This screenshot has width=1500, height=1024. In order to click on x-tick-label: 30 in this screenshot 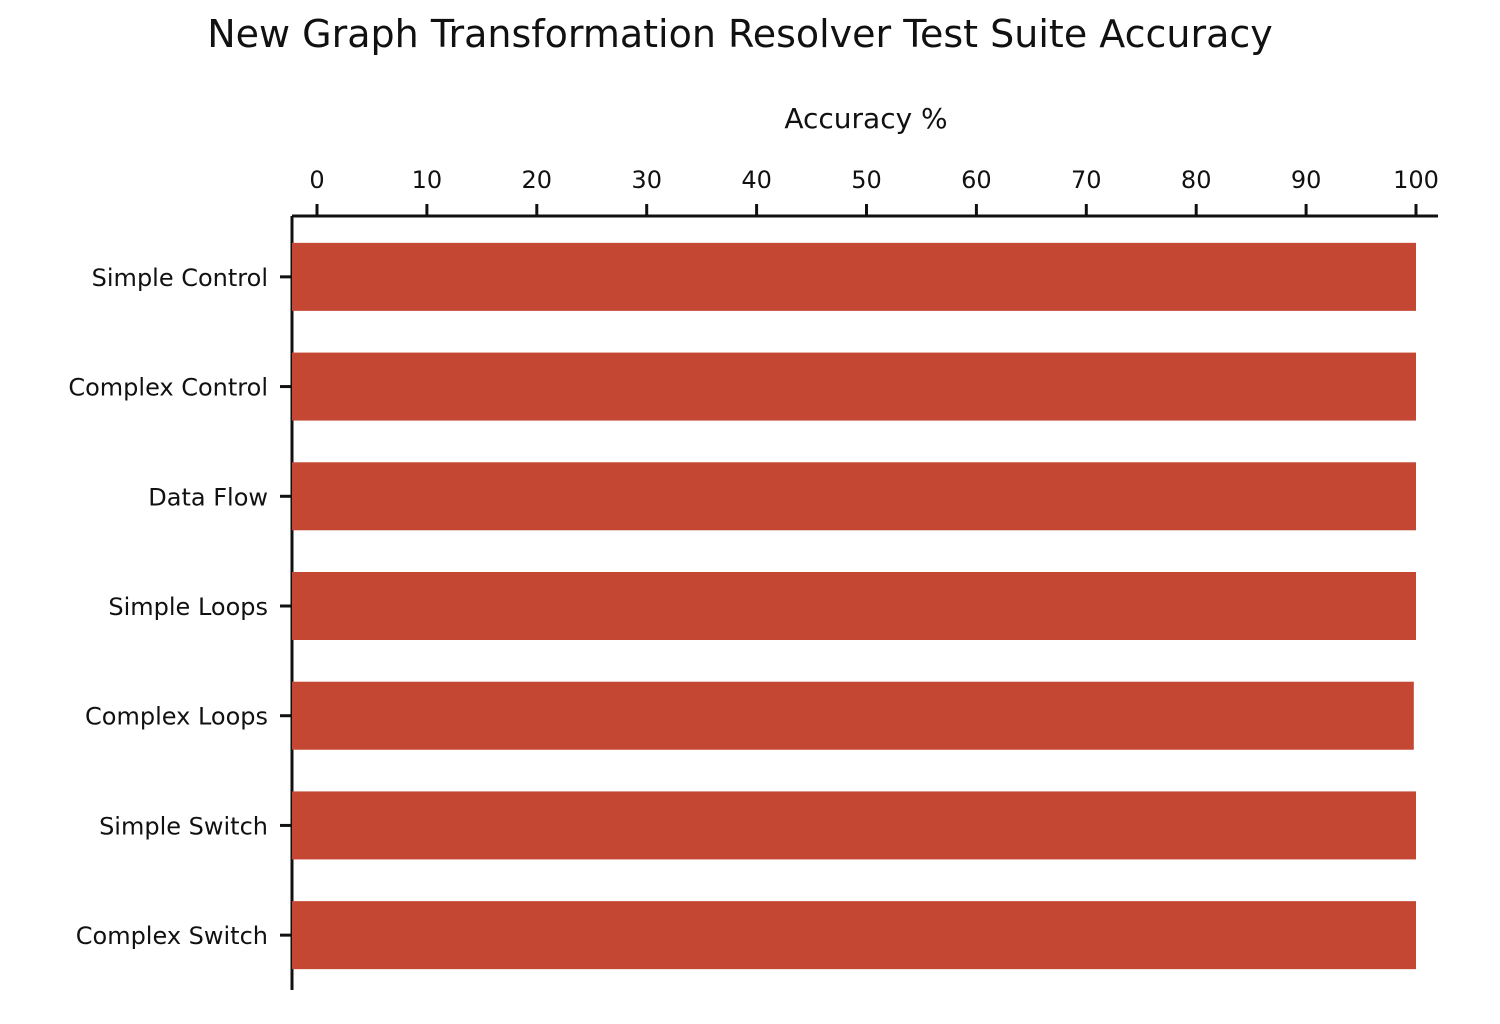, I will do `click(646, 180)`.